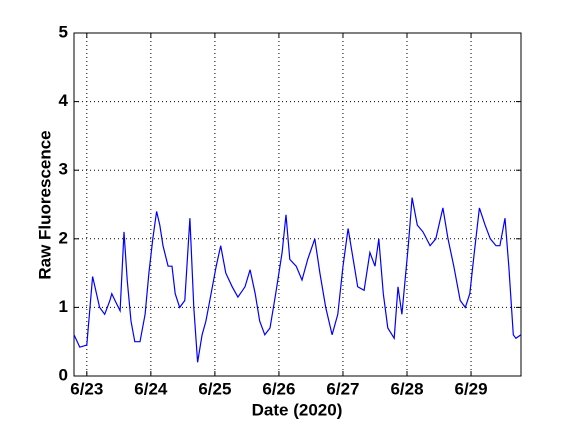 This screenshot has height=432, width=576. I want to click on x-axis-label: Date (2020), so click(297, 409).